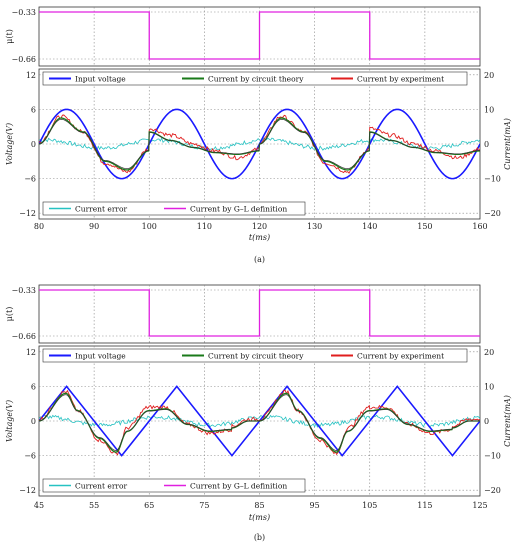 This screenshot has width=519, height=554. I want to click on panel-caption: (b), so click(259, 537).